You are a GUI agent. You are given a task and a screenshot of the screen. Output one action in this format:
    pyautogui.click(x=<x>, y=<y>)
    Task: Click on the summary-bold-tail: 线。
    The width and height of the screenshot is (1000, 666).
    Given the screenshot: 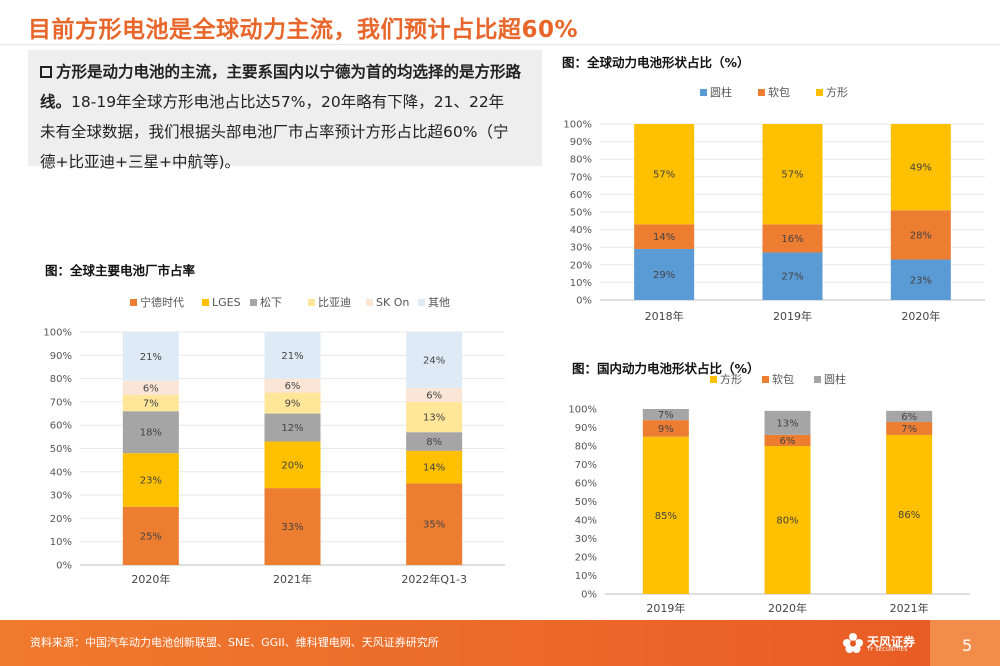 What is the action you would take?
    pyautogui.click(x=56, y=102)
    